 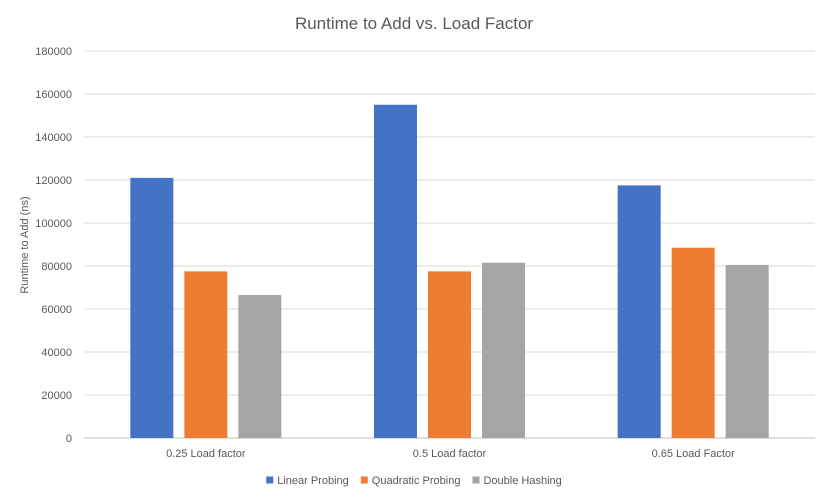 What do you see at coordinates (56, 396) in the screenshot?
I see `y-tick-label: 20000` at bounding box center [56, 396].